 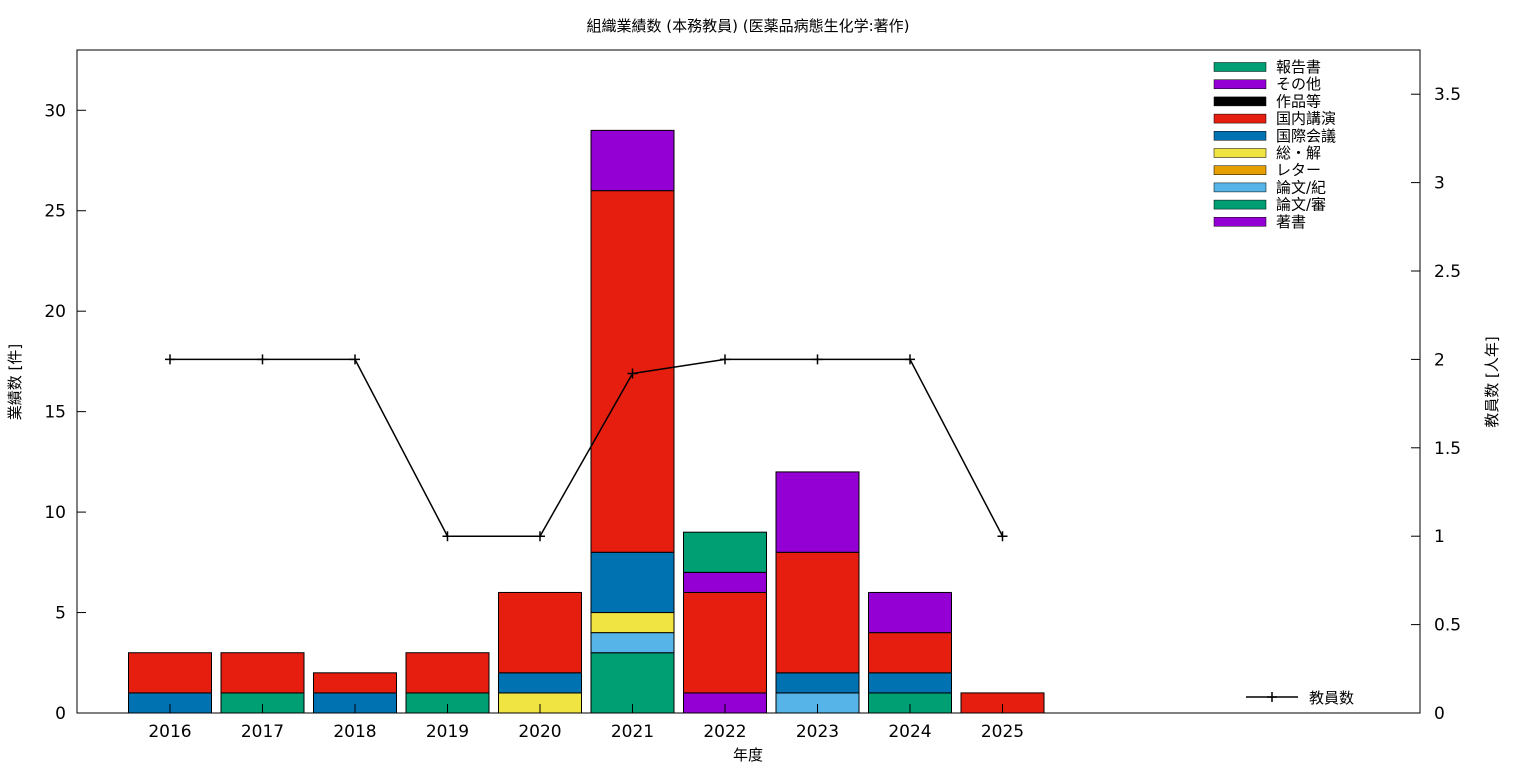 What do you see at coordinates (1272, 697) in the screenshot?
I see `legend-line-marker` at bounding box center [1272, 697].